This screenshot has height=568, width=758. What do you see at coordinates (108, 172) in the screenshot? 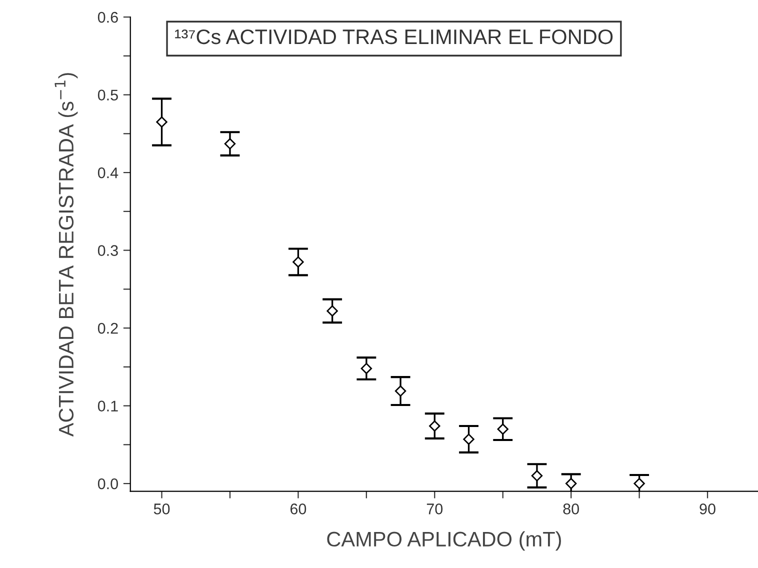
I see `y-tick-label: 0.4` at bounding box center [108, 172].